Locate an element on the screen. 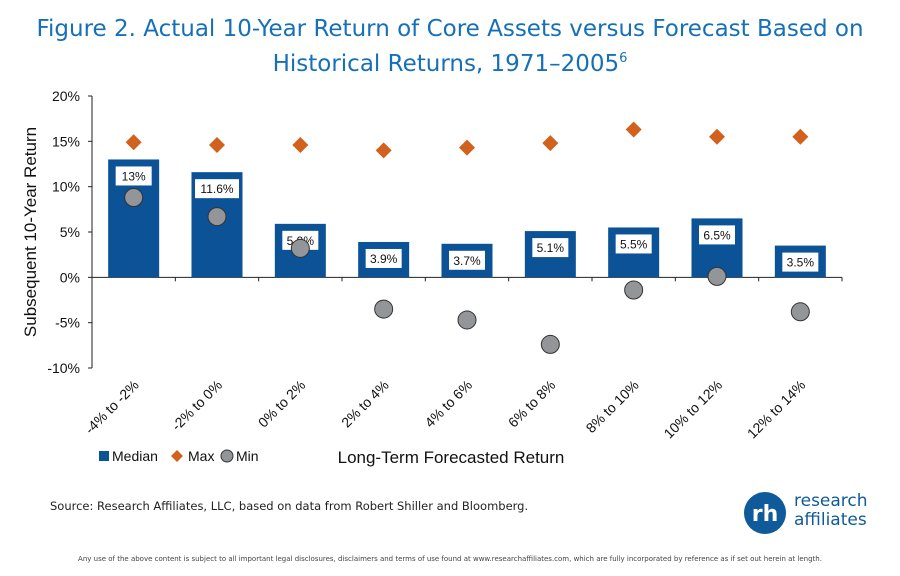  x-category-label: 8% to 10% is located at coordinates (612, 406).